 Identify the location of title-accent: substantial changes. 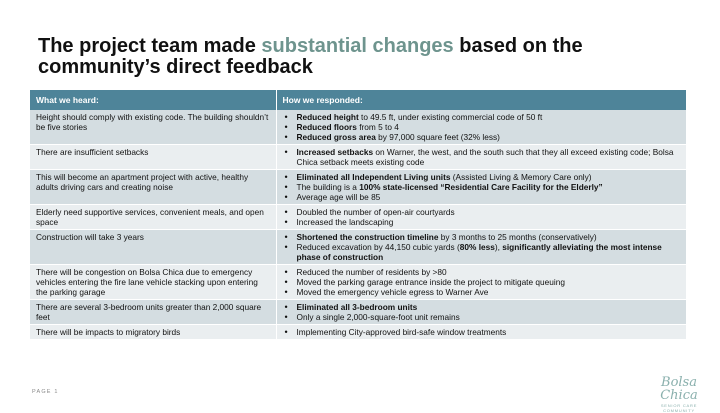
(357, 46).